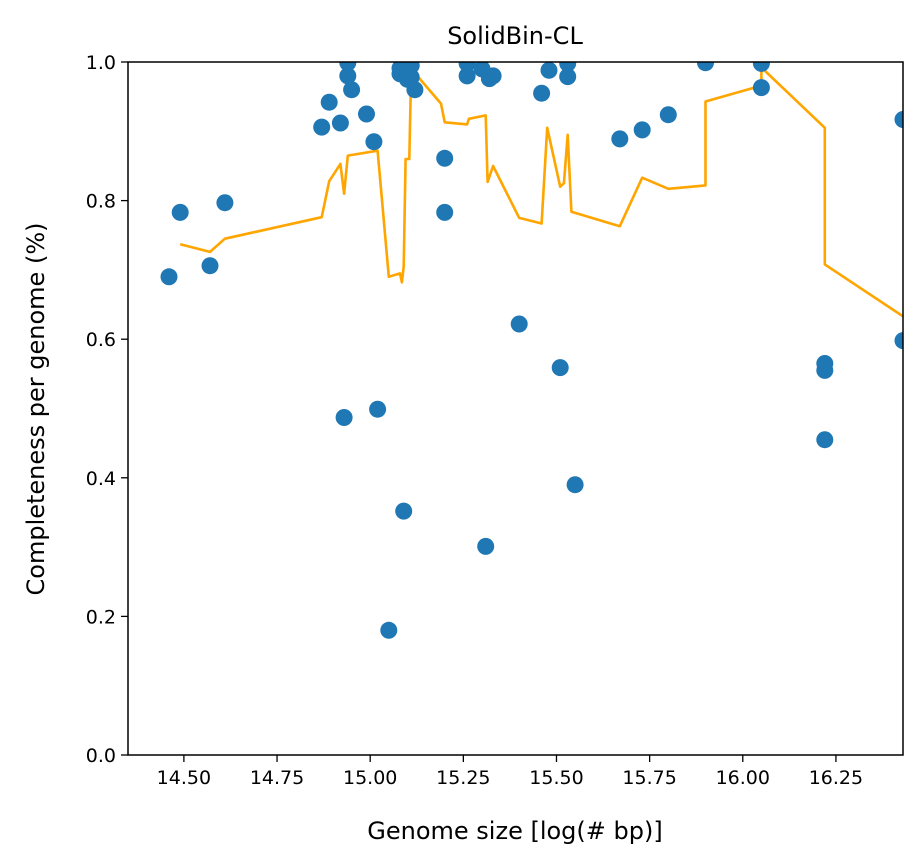  I want to click on x-axis: 14.50 14.75 15.00 15.25 15.50 15.75 16.00 16.25, so click(510, 772).